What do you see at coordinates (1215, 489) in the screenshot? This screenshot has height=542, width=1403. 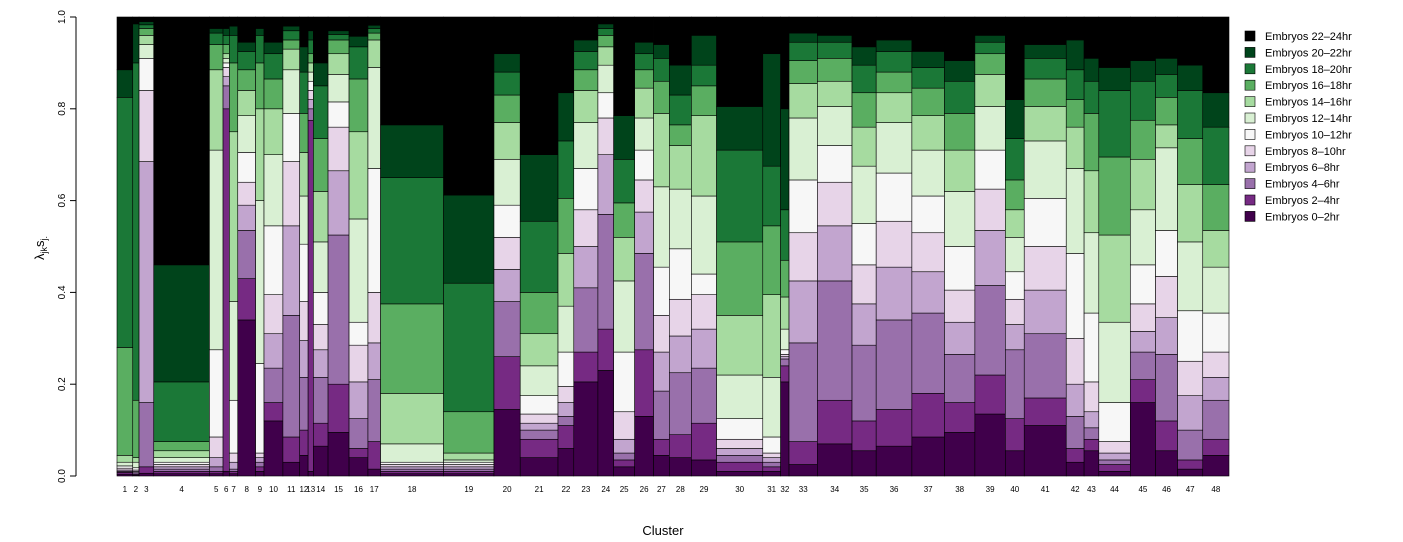 I see `x-tick-label: 48` at bounding box center [1215, 489].